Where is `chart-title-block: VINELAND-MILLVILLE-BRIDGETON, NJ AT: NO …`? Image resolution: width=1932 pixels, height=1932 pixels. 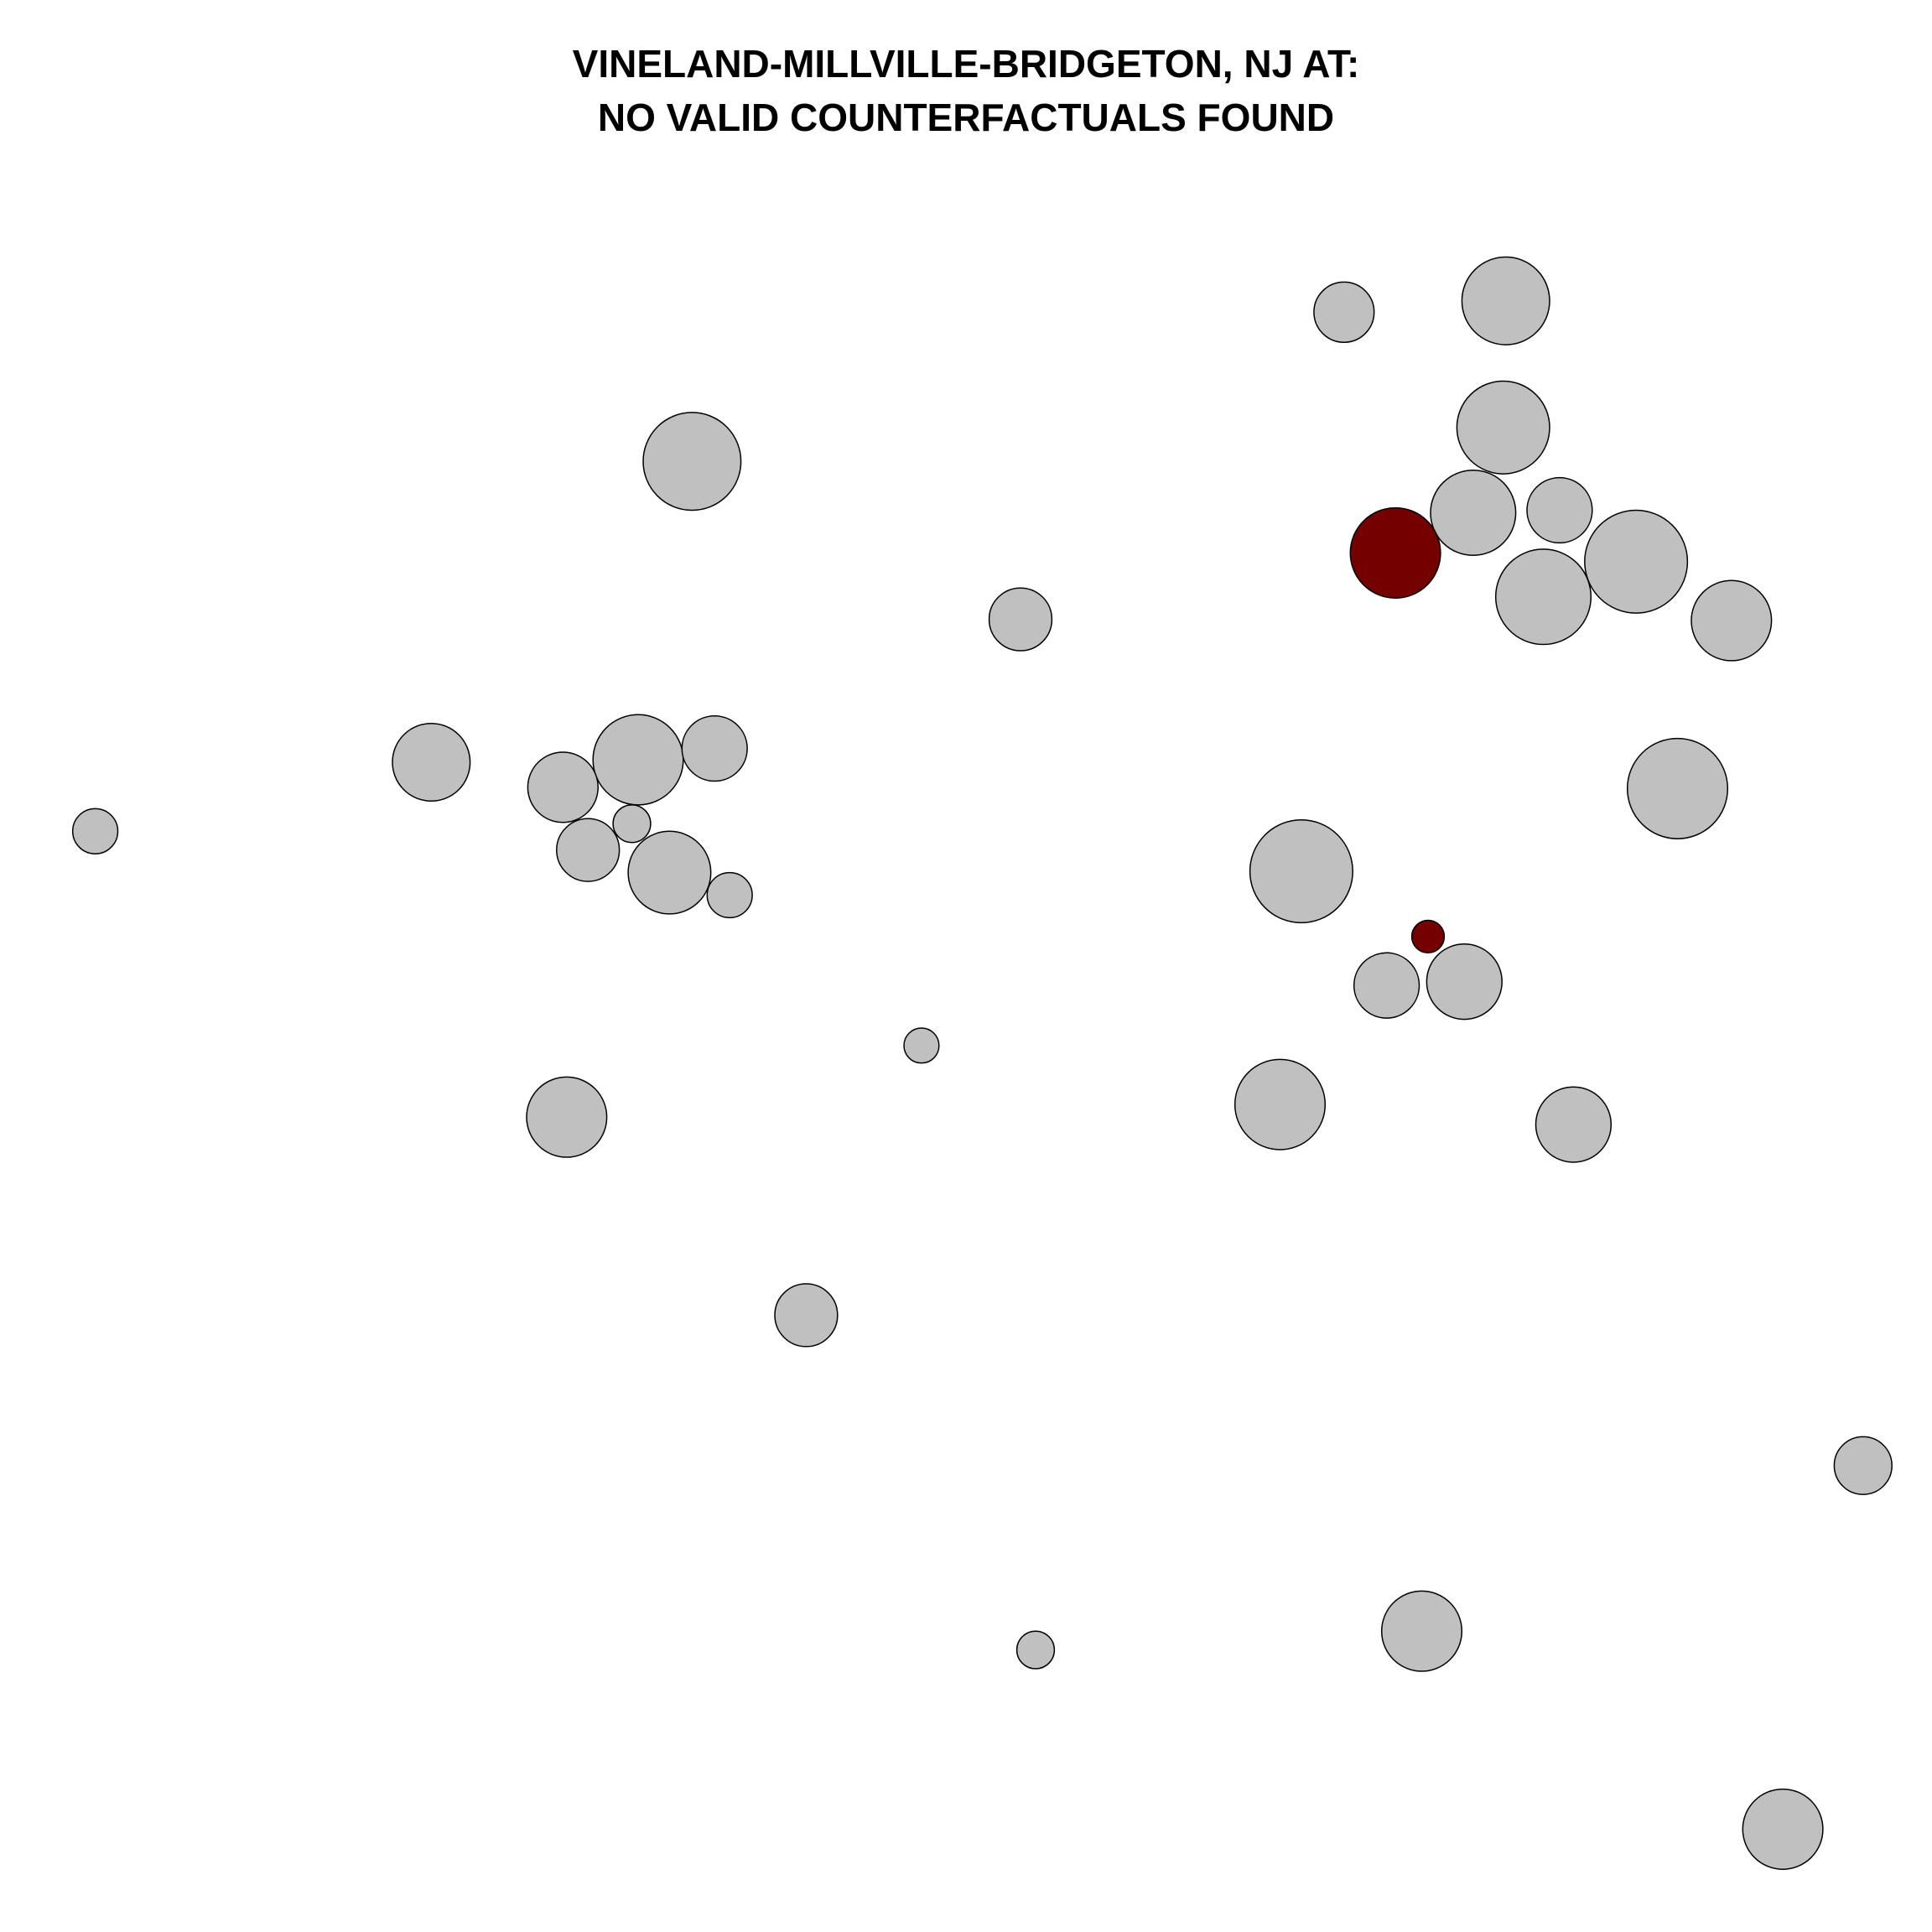 chart-title-block: VINELAND-MILLVILLE-BRIDGETON, NJ AT: NO … is located at coordinates (966, 90).